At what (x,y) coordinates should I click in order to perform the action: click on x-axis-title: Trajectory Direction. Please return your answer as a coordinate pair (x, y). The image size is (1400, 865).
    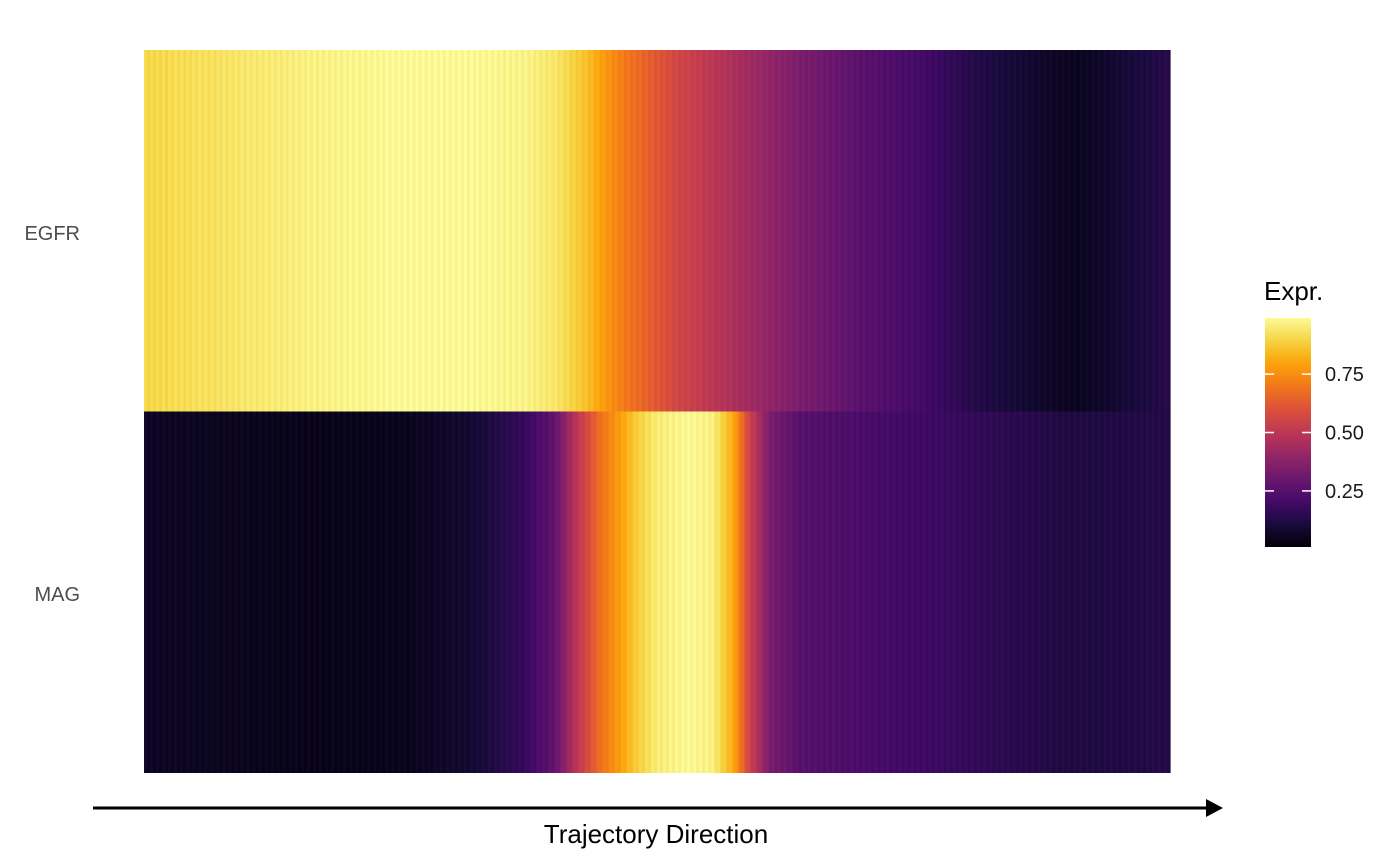
    Looking at the image, I should click on (656, 834).